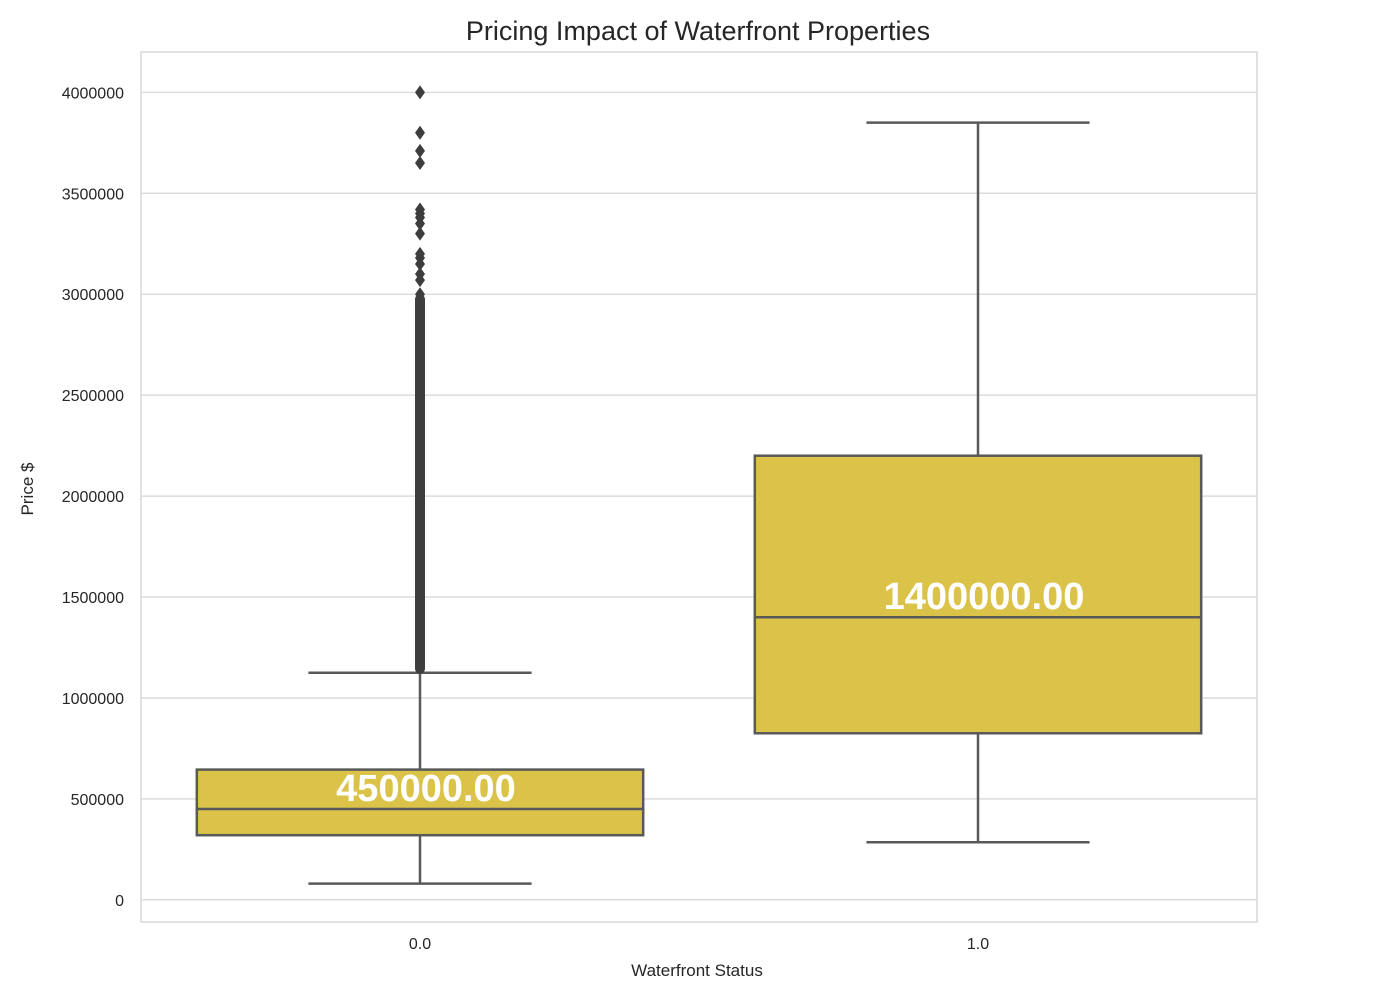 The height and width of the screenshot is (1008, 1388). Describe the element at coordinates (426, 789) in the screenshot. I see `median-label: 450000.00` at that location.